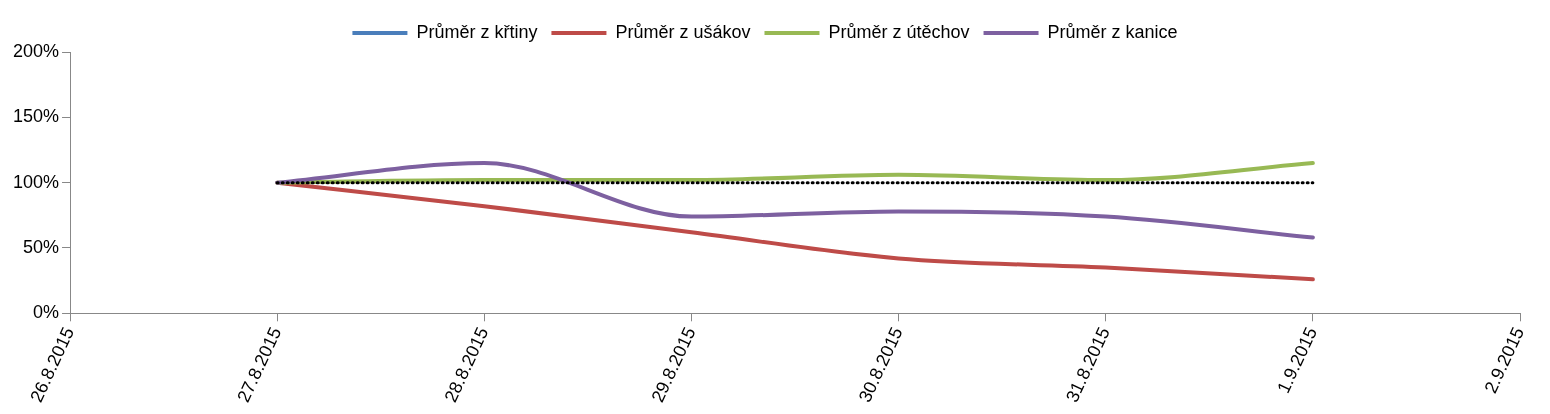  Describe the element at coordinates (36, 116) in the screenshot. I see `y-tick-label: 150%` at that location.